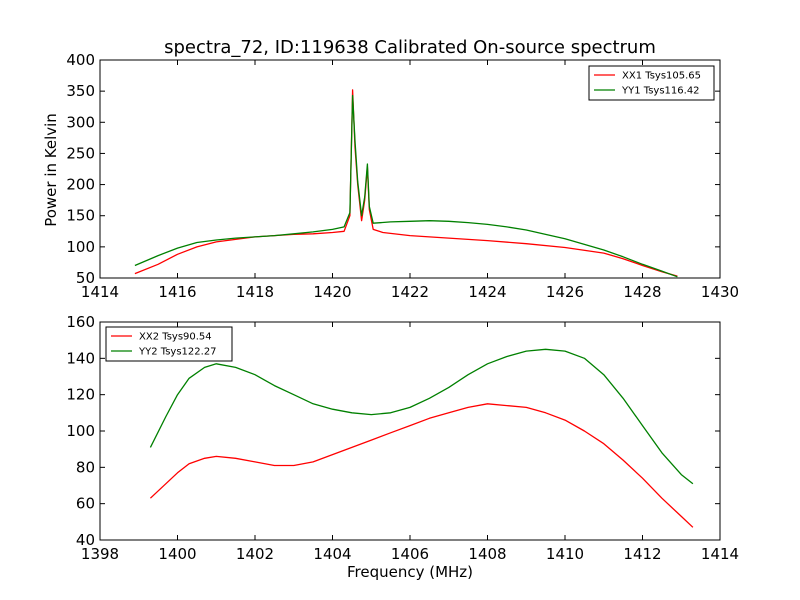 The width and height of the screenshot is (800, 600). I want to click on top-x-tick-label: 1418, so click(255, 292).